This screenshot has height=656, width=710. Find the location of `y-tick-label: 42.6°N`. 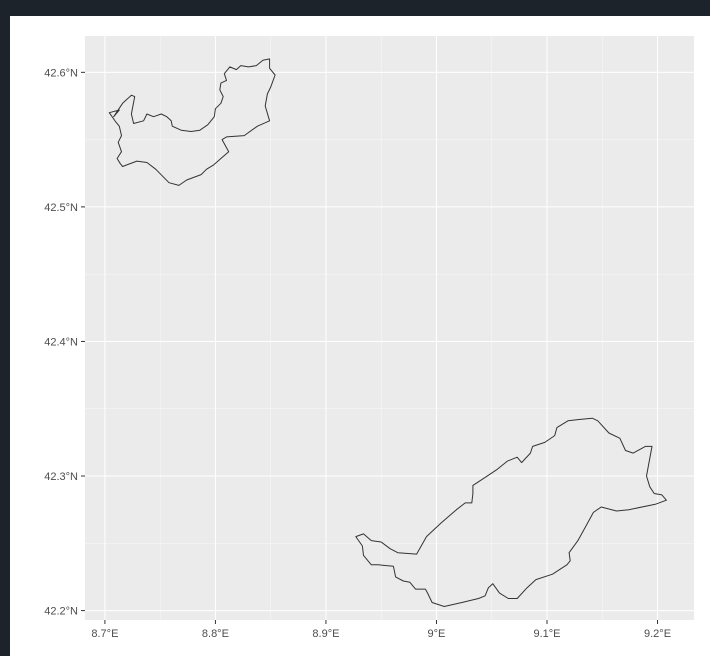

y-tick-label: 42.6°N is located at coordinates (61, 73).